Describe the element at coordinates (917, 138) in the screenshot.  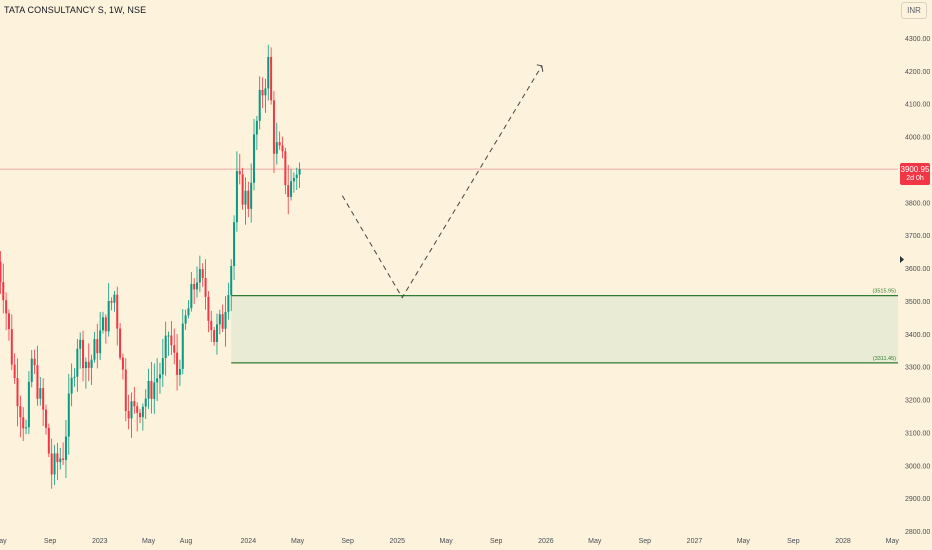
I see `price-tick-label: 4000.00` at that location.